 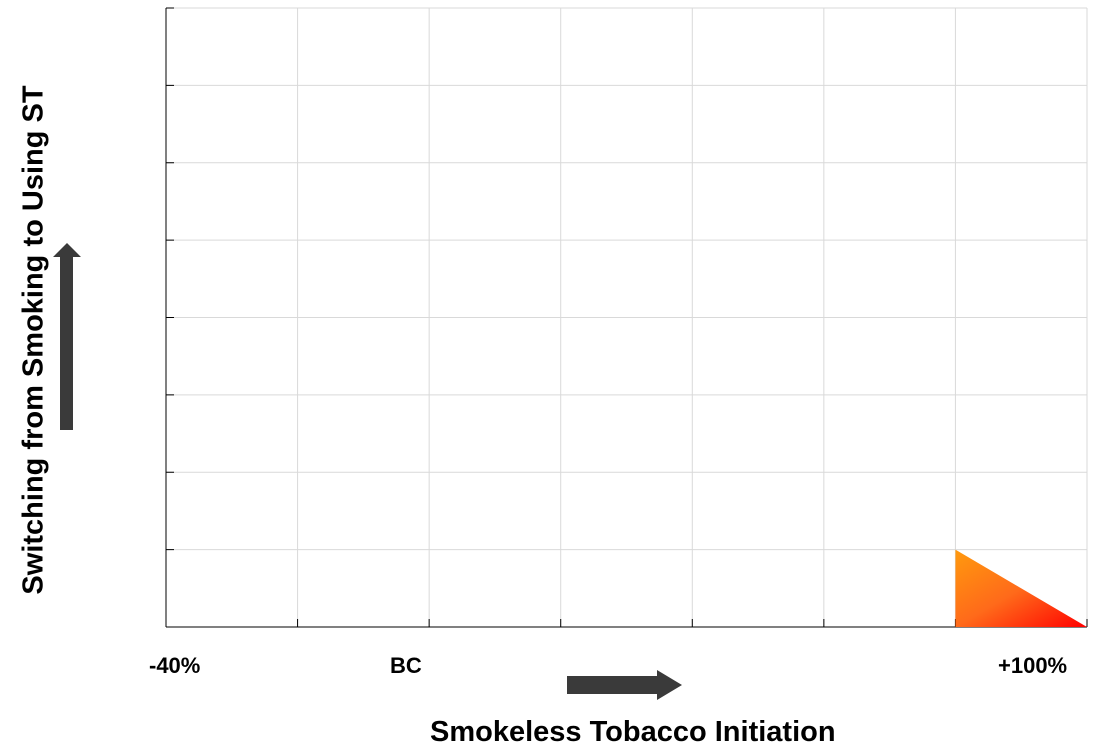 What do you see at coordinates (67, 336) in the screenshot?
I see `y-axis-arrow-up-icon` at bounding box center [67, 336].